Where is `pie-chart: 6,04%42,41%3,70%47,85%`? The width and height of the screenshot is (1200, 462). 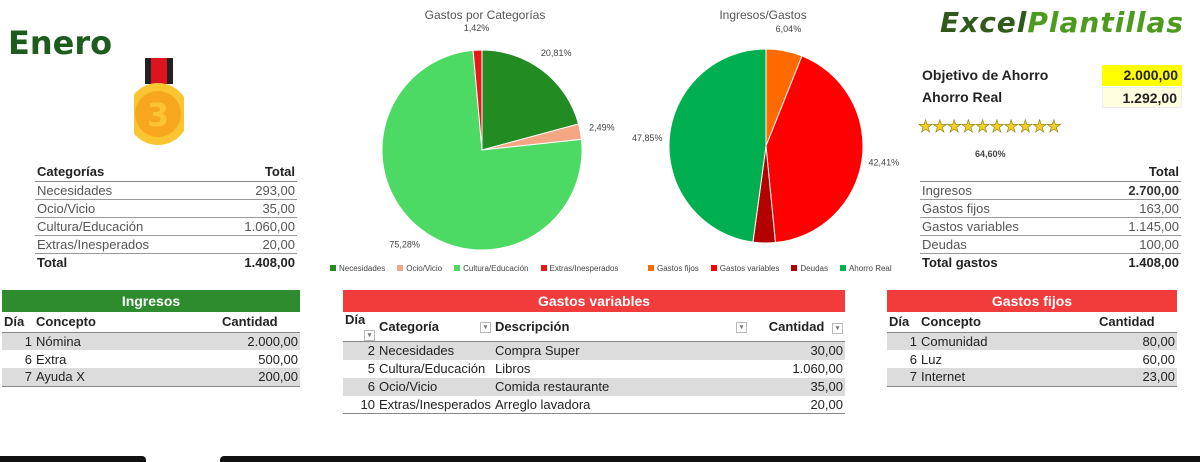 pie-chart: 6,04%42,41%3,70%47,85% is located at coordinates (763, 130).